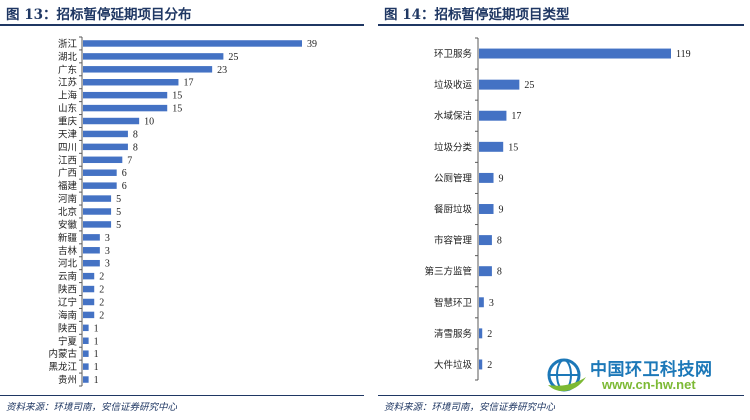 The width and height of the screenshot is (750, 420). What do you see at coordinates (453, 210) in the screenshot?
I see `category-label: 餐厨垃圾` at bounding box center [453, 210].